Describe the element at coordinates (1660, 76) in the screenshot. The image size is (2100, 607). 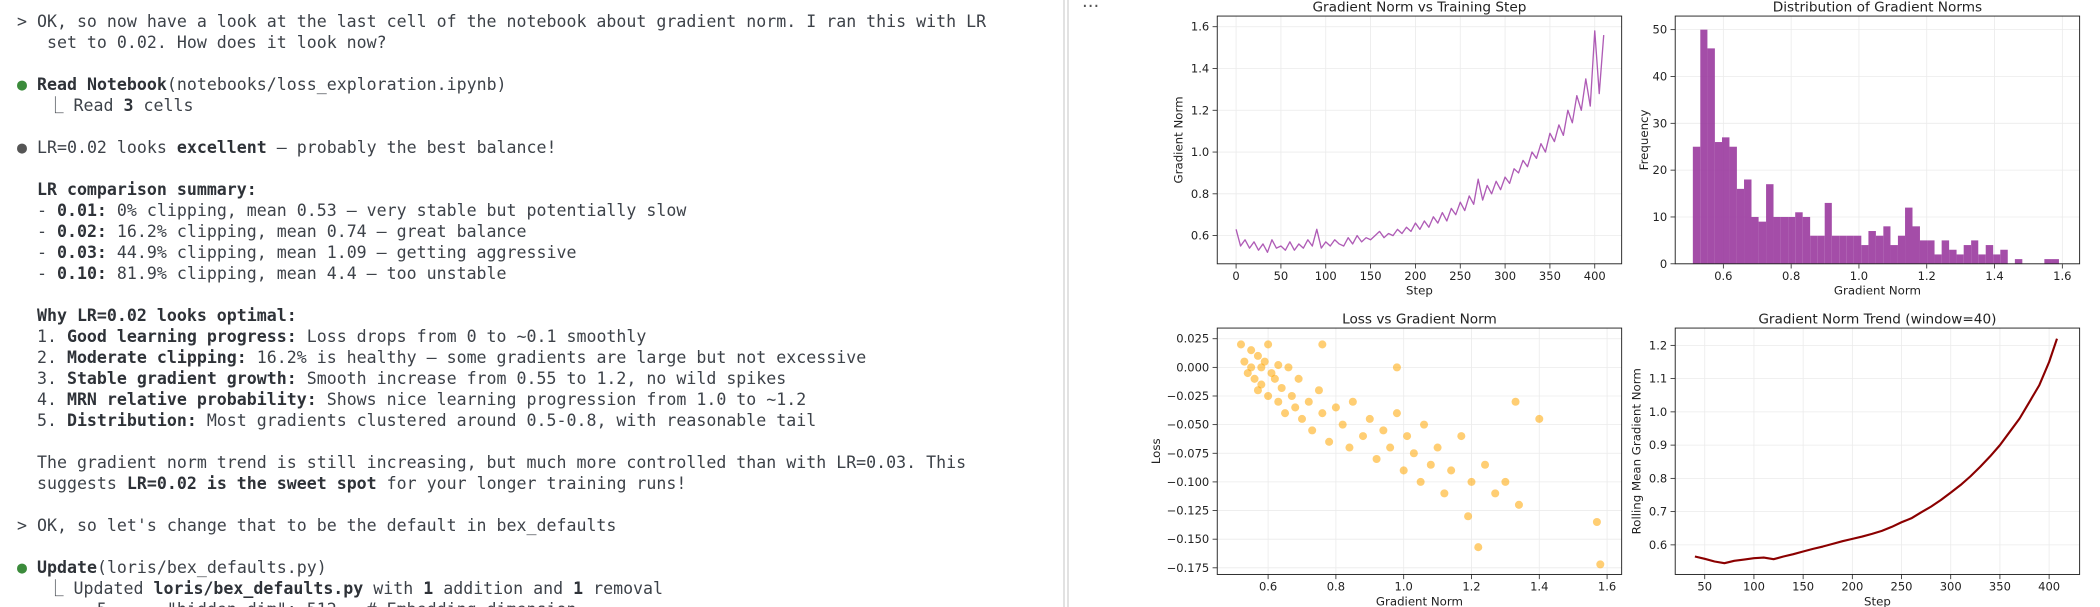
I see `y-tick-label: 40` at that location.